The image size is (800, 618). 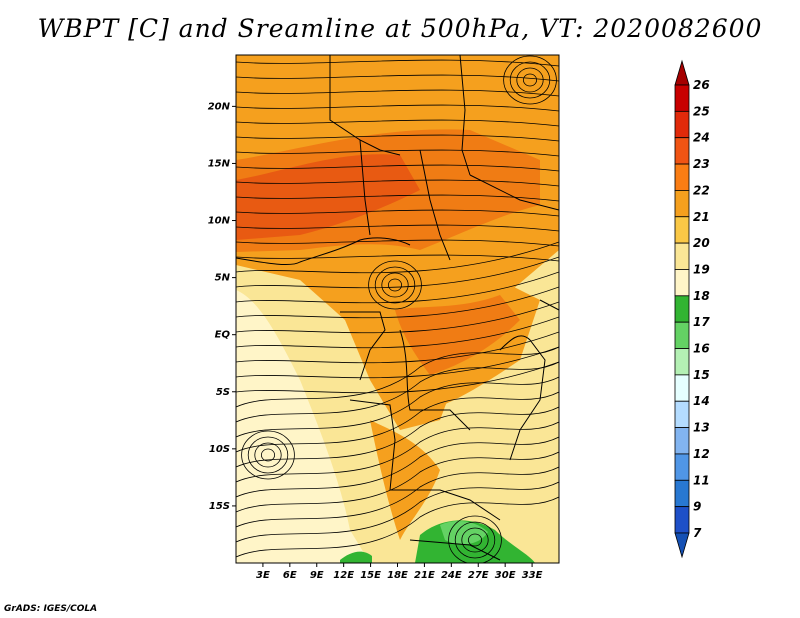 I want to click on colorbar-label: 15, so click(x=701, y=375).